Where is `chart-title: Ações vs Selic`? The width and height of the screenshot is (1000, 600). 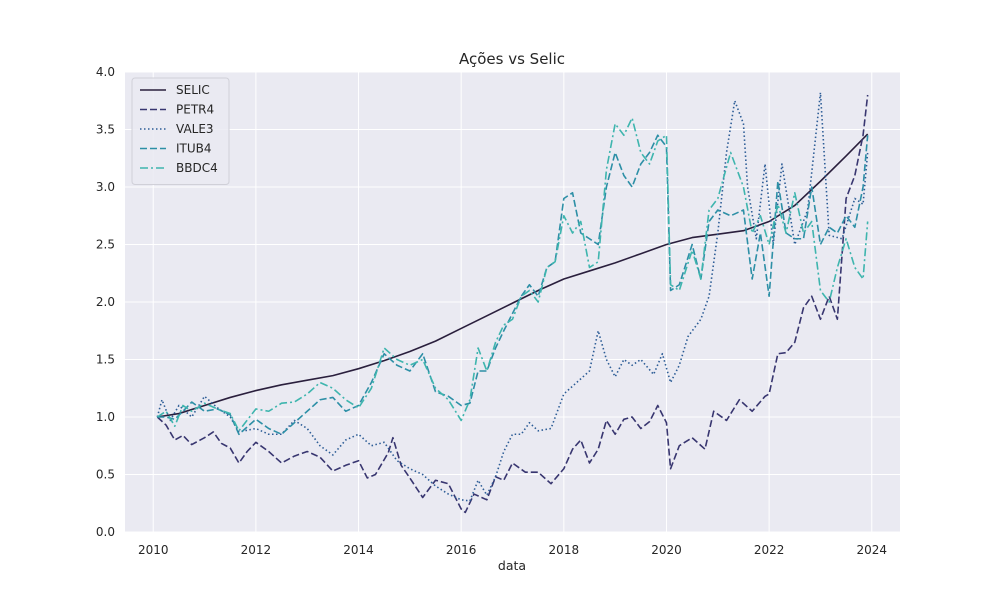
chart-title: Ações vs Selic is located at coordinates (512, 59).